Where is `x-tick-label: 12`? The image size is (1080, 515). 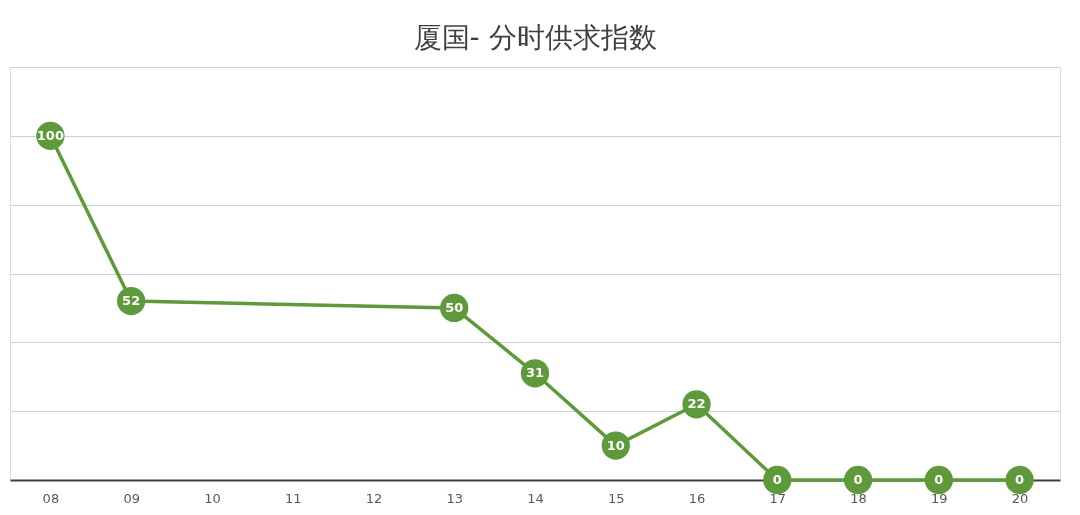 x-tick-label: 12 is located at coordinates (374, 498).